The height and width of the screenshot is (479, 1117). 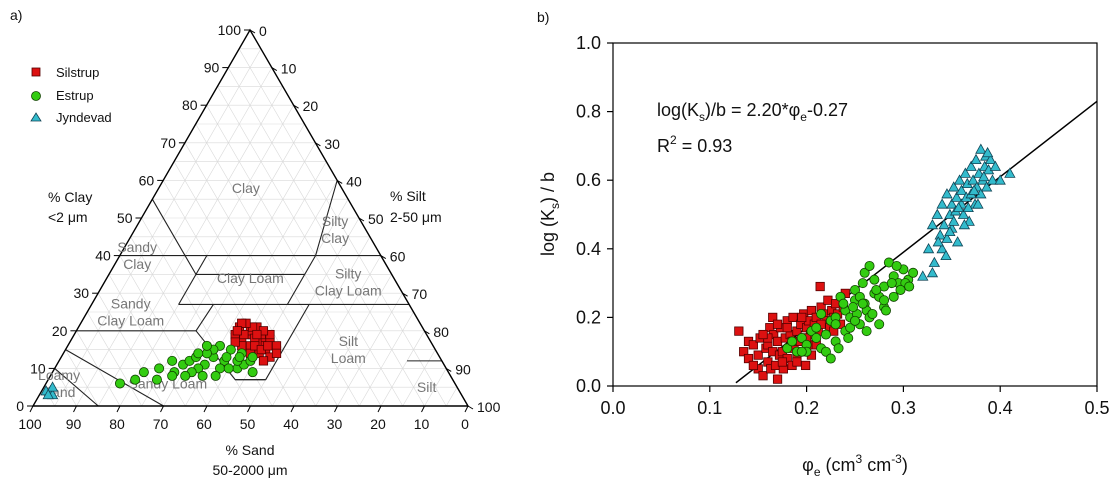 What do you see at coordinates (311, 106) in the screenshot?
I see `silt-tick-label: 20` at bounding box center [311, 106].